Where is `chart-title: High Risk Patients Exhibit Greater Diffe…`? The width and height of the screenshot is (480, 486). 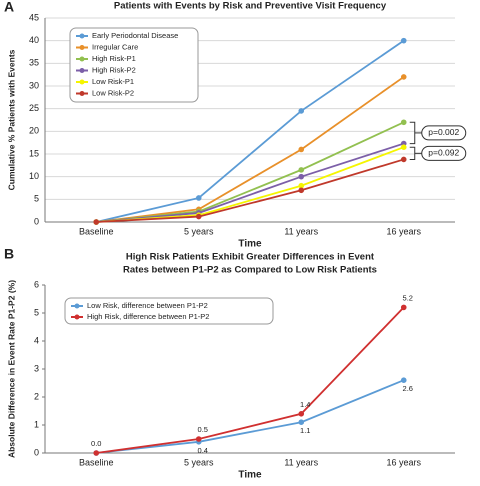
chart-title: High Risk Patients Exhibit Greater Diffe… is located at coordinates (250, 257).